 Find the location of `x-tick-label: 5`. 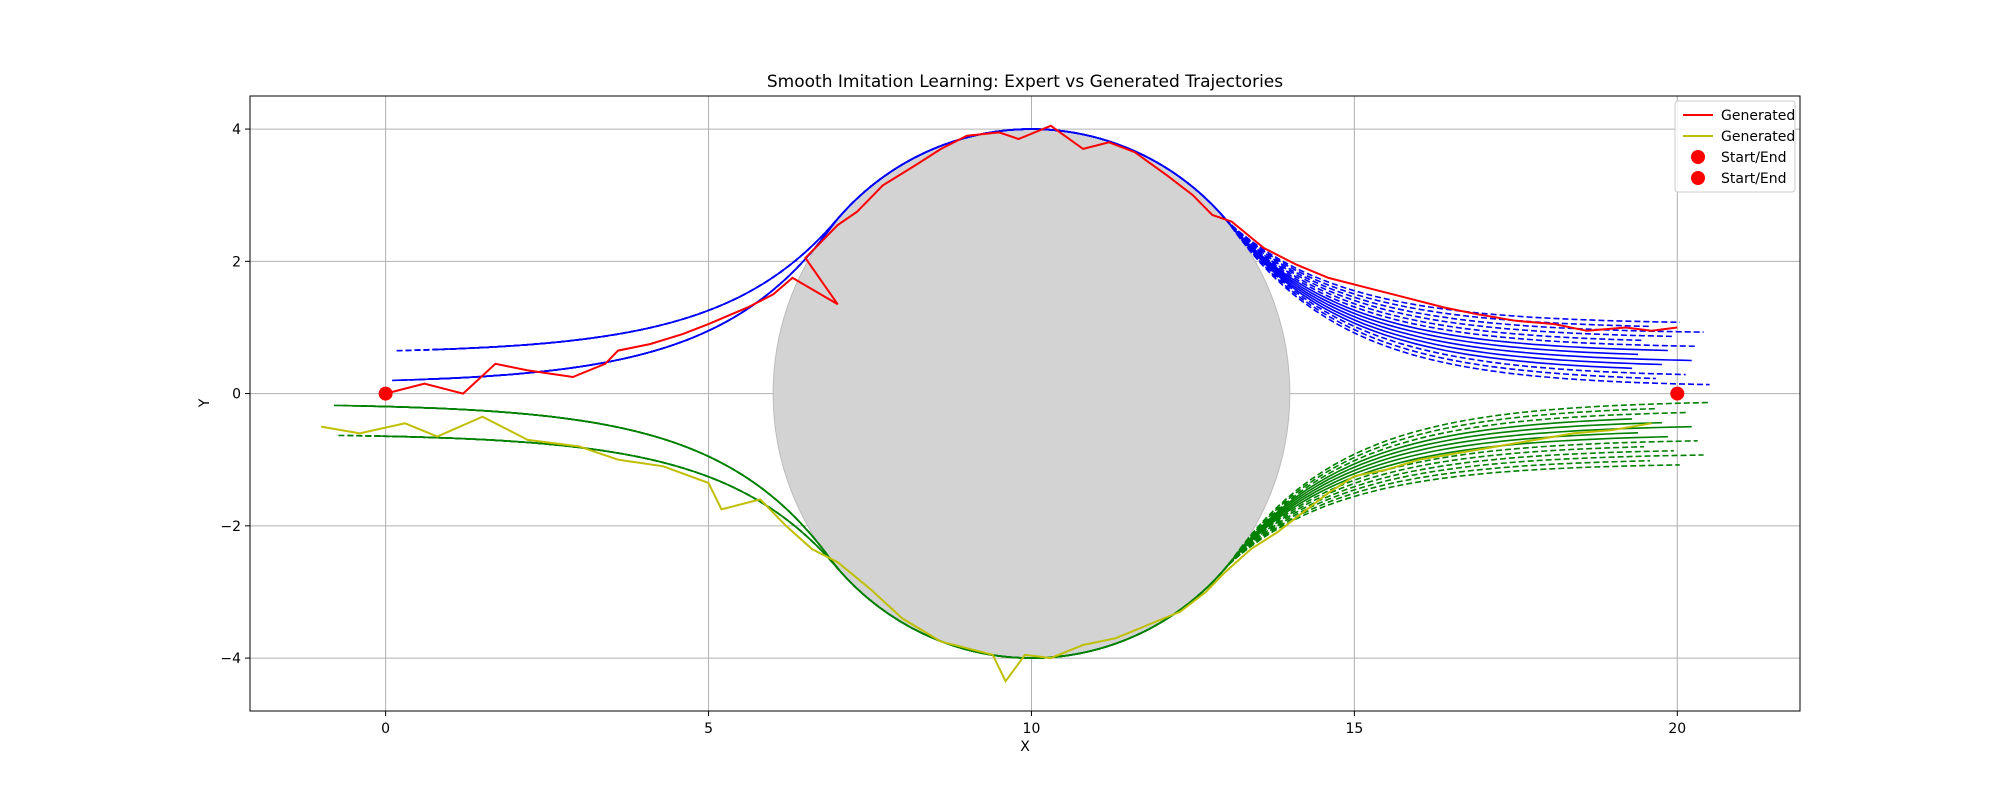

x-tick-label: 5 is located at coordinates (708, 729).